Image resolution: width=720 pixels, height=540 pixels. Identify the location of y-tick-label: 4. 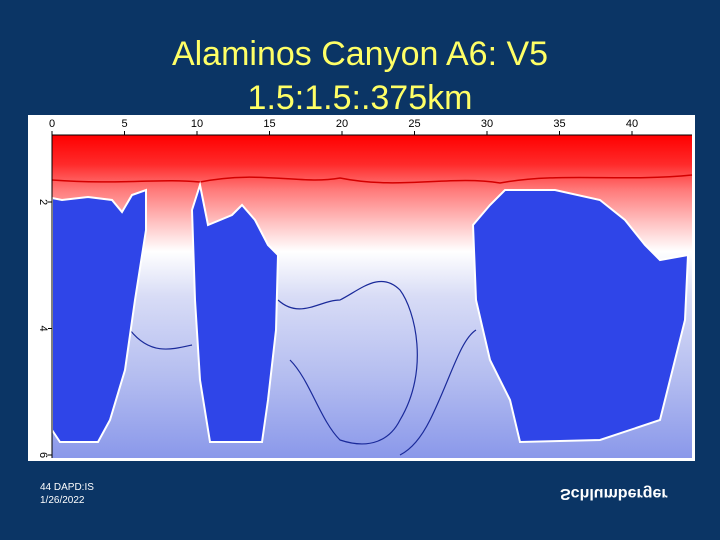
(43, 328).